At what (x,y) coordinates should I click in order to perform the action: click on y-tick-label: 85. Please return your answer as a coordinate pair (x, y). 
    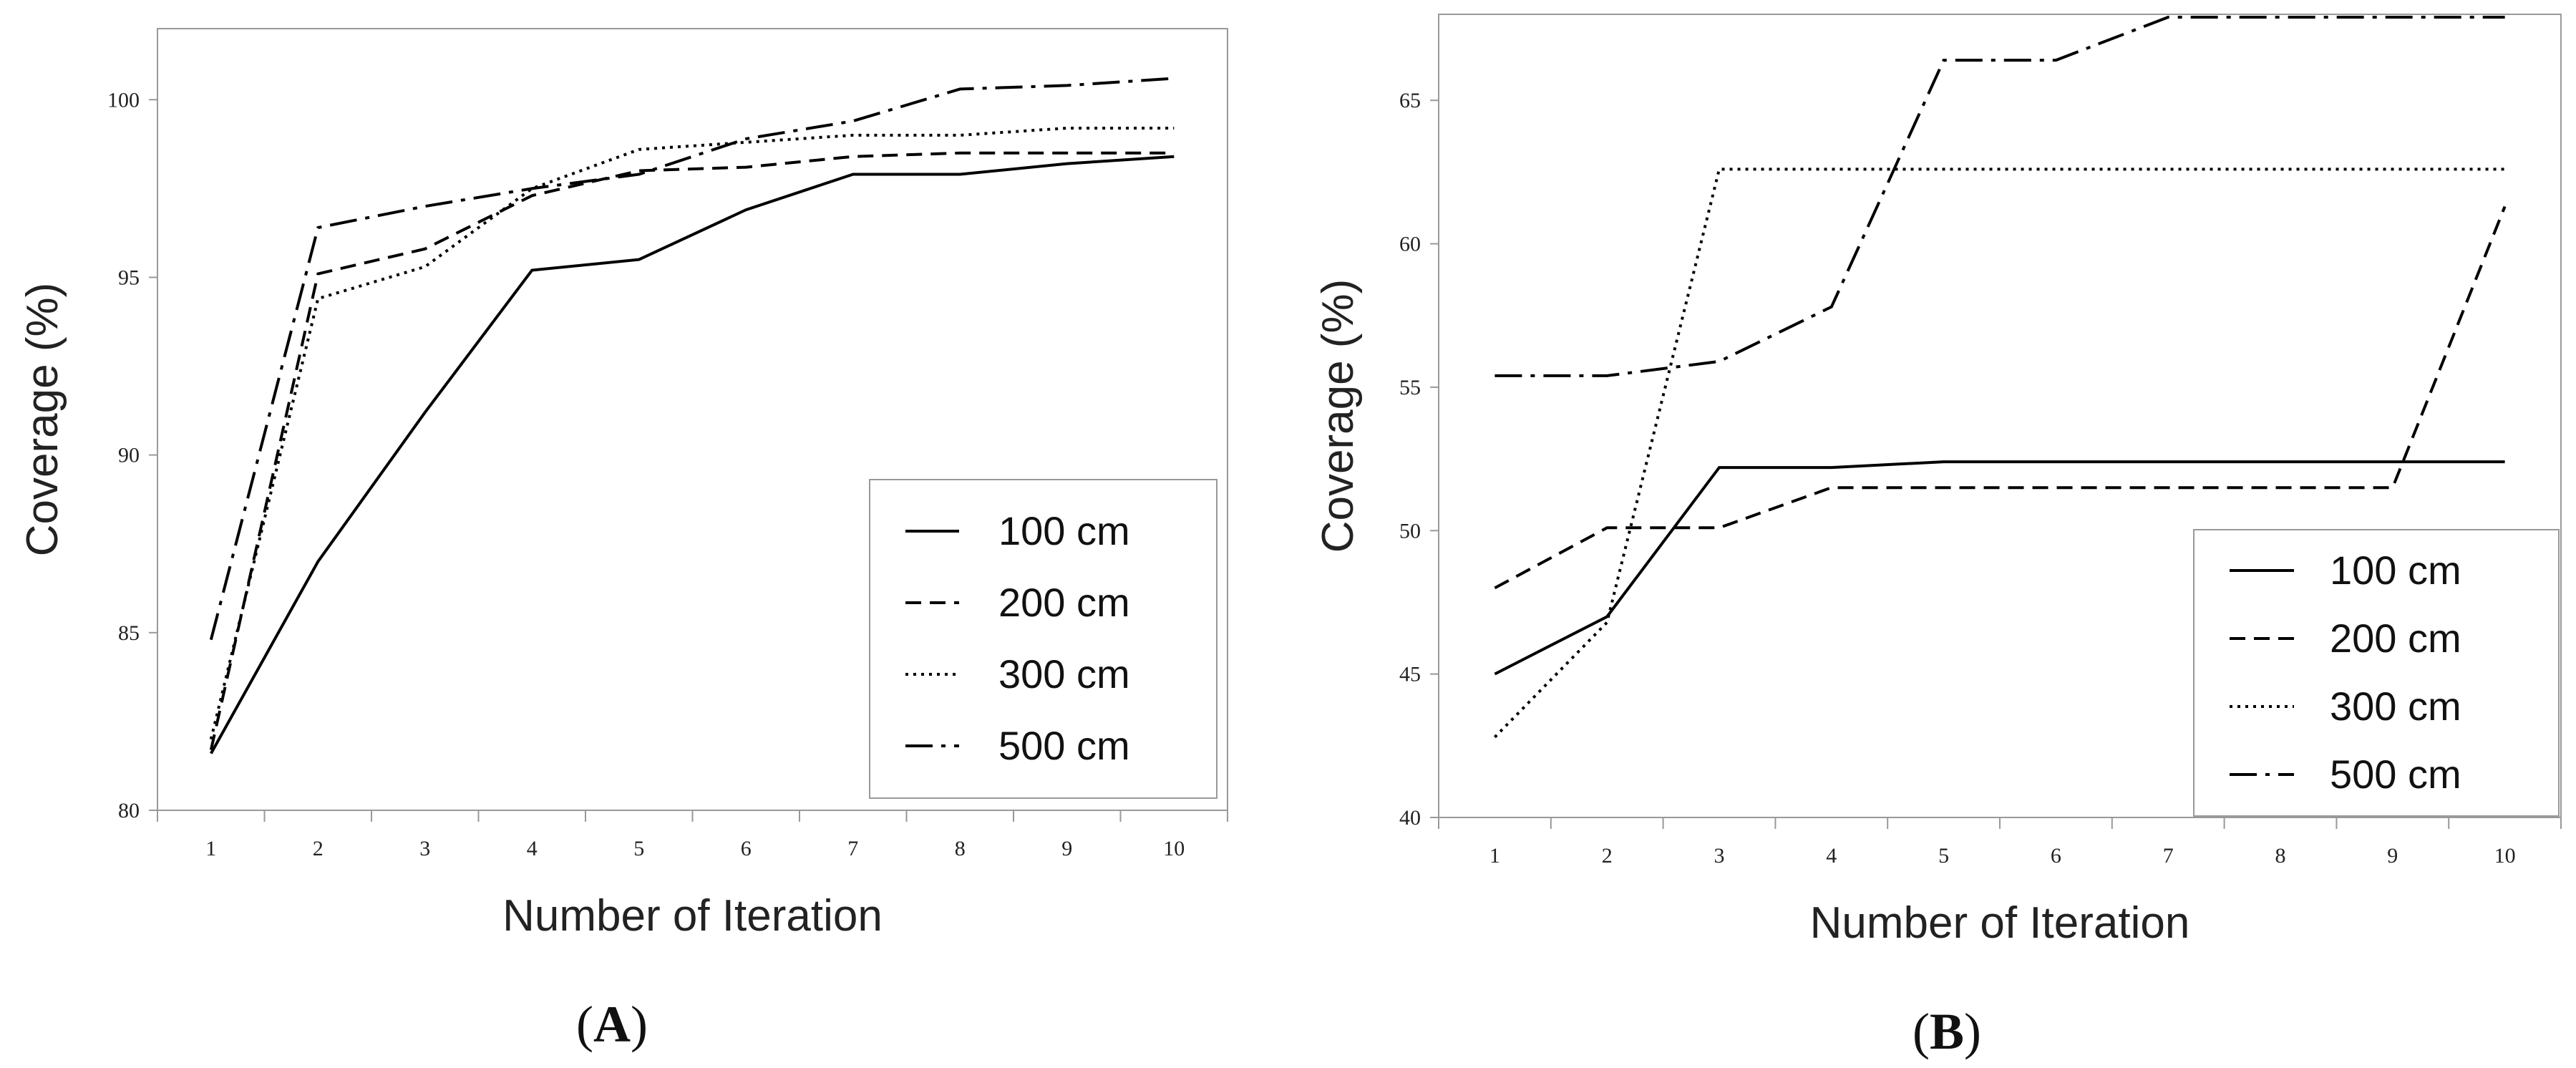
    Looking at the image, I should click on (129, 633).